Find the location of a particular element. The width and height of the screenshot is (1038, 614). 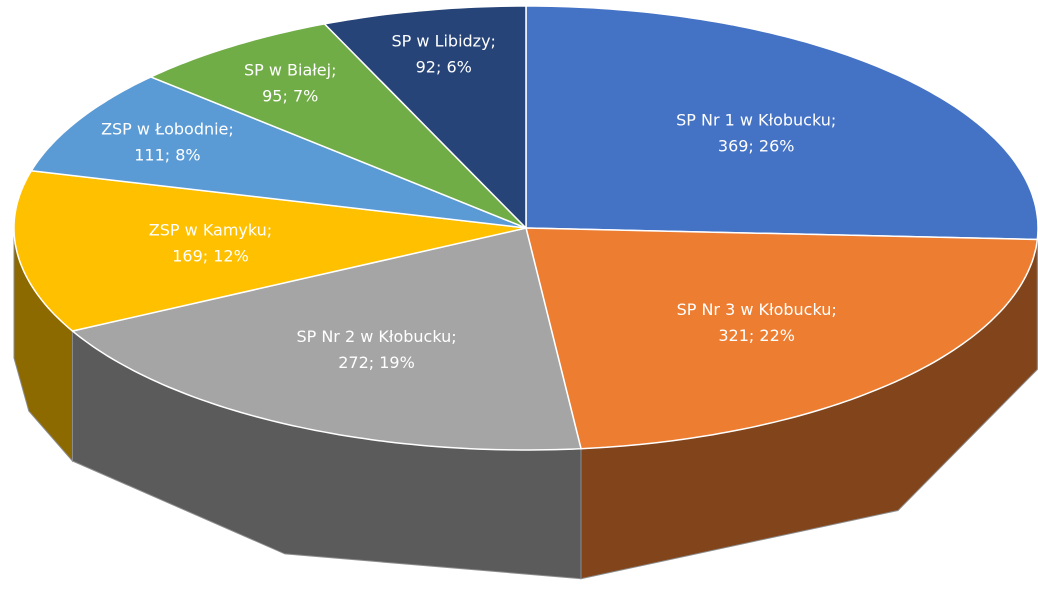

data-label-value: 369; 26% is located at coordinates (756, 146).